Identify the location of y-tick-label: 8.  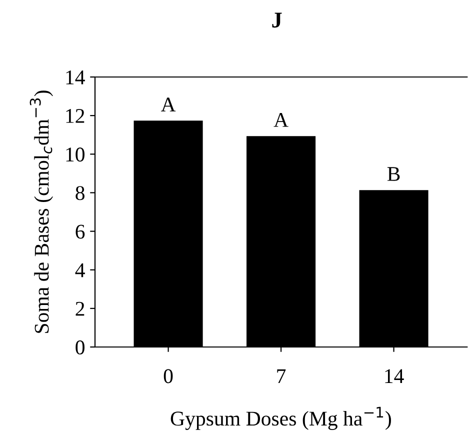
(80, 193).